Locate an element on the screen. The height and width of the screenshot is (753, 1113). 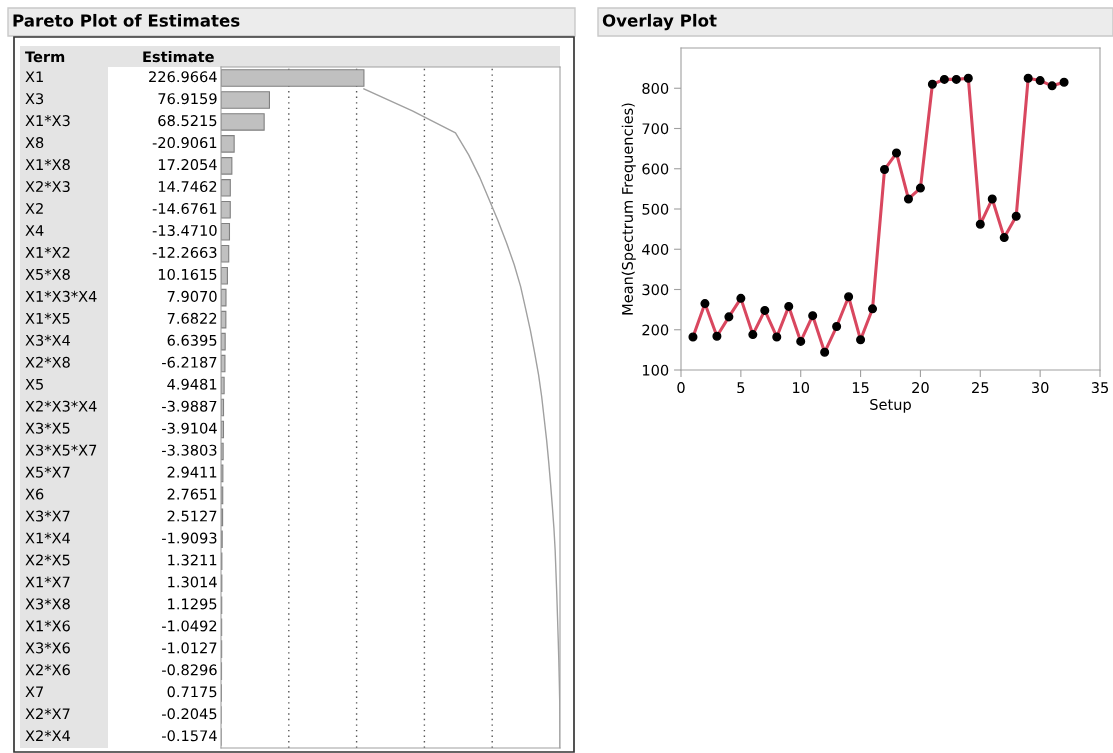
text: -20.9061 is located at coordinates (184, 143).